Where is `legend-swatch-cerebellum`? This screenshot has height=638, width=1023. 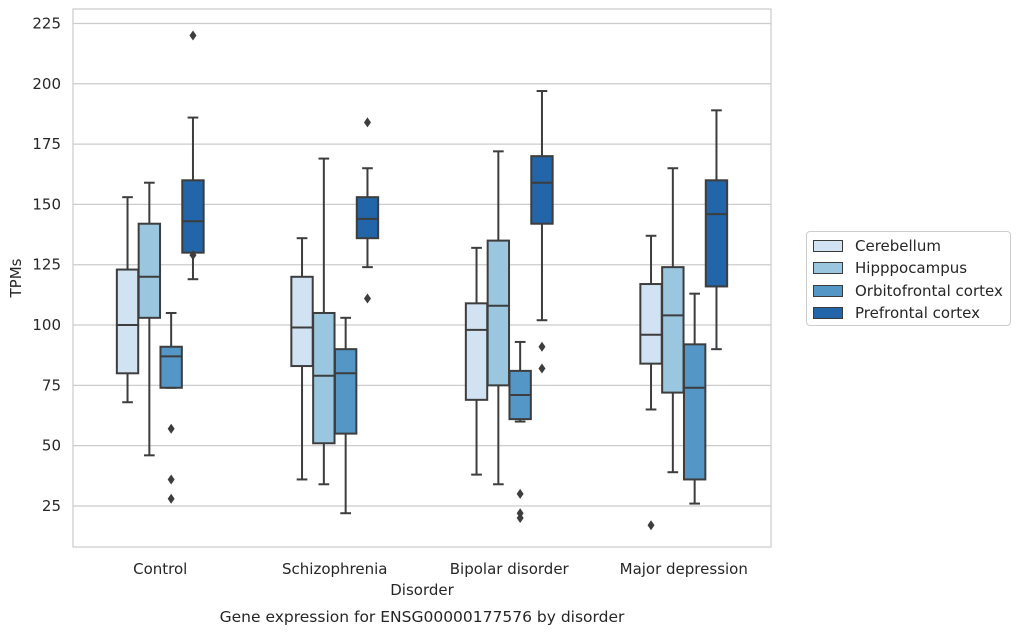 legend-swatch-cerebellum is located at coordinates (828, 246).